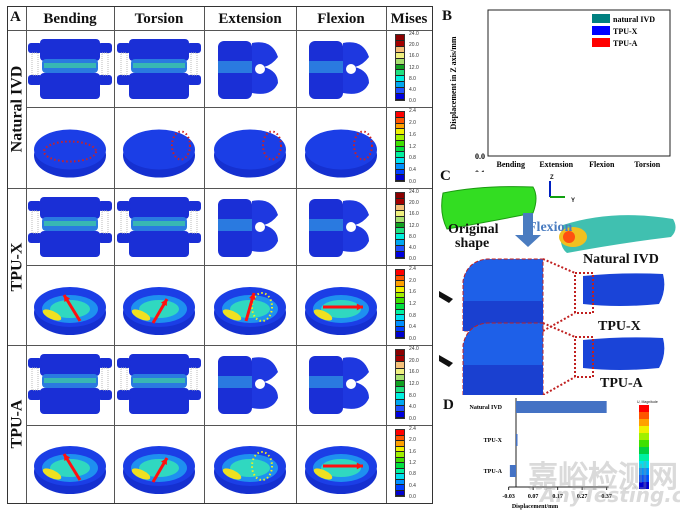 Image resolution: width=680 pixels, height=510 pixels. Describe the element at coordinates (341, 147) in the screenshot. I see `disc-contour-flexion` at that location.